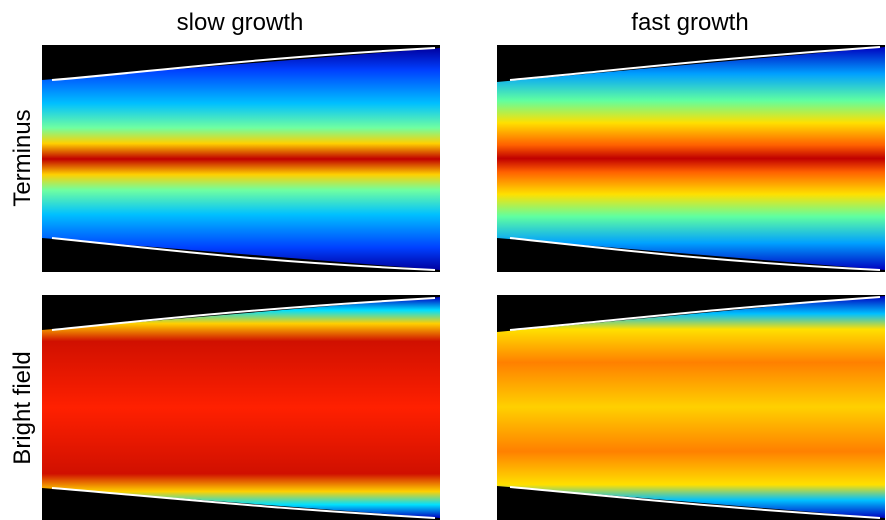 This screenshot has height=520, width=886. I want to click on column-label: fast growth, so click(689, 22).